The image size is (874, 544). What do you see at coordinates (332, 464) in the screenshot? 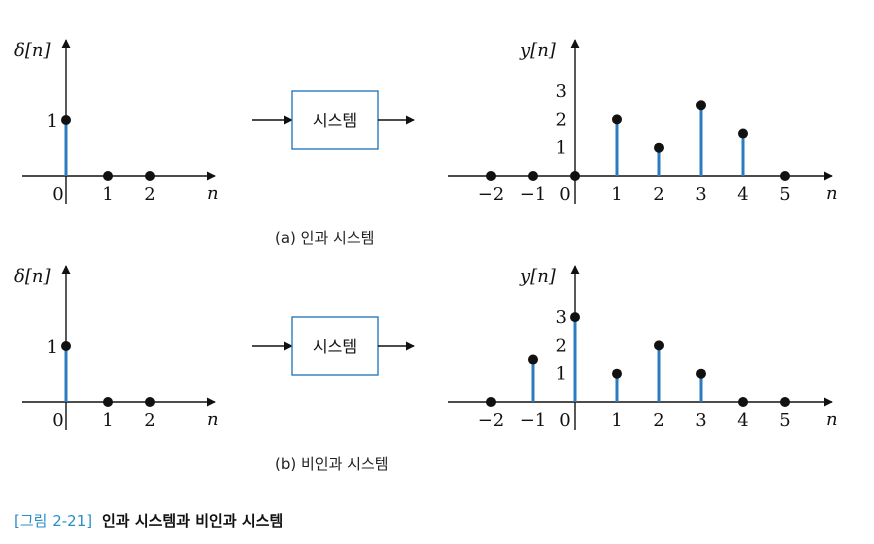
I see `panel-caption: (b) 비인과 시스템` at bounding box center [332, 464].